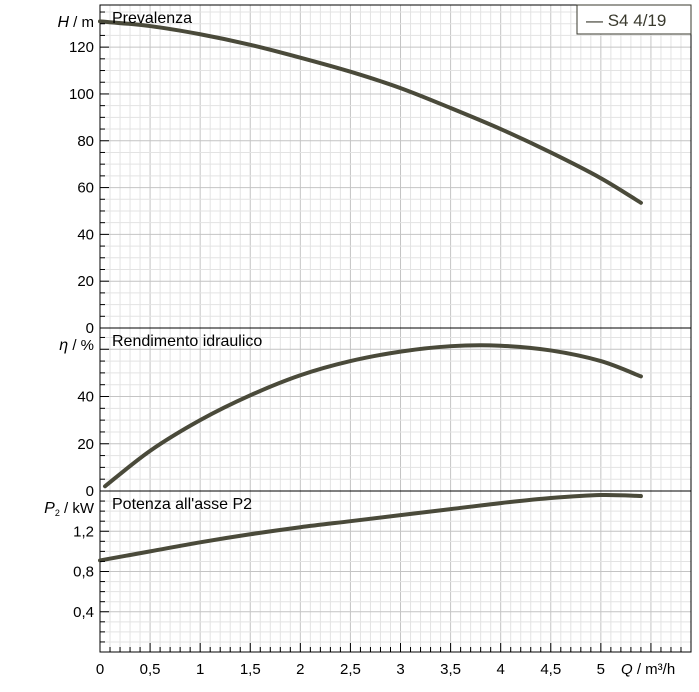  I want to click on x-tick-label: 3,5, so click(450, 669).